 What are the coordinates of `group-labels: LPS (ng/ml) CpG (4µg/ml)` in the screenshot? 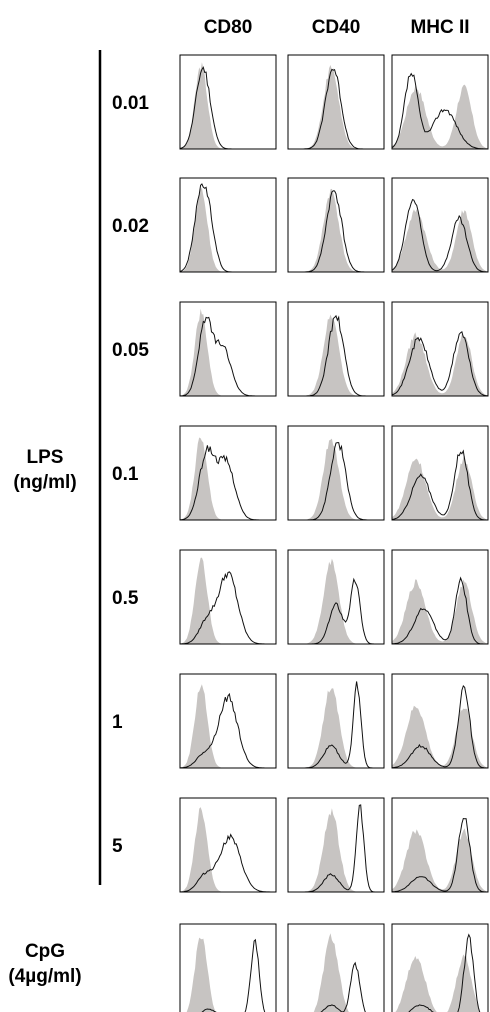 It's located at (44, 717).